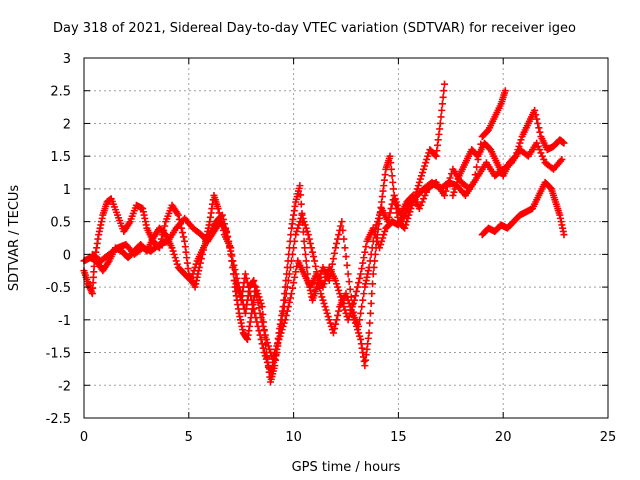 This screenshot has height=480, width=640. Describe the element at coordinates (60, 92) in the screenshot. I see `y-tick-label: 2.5` at that location.